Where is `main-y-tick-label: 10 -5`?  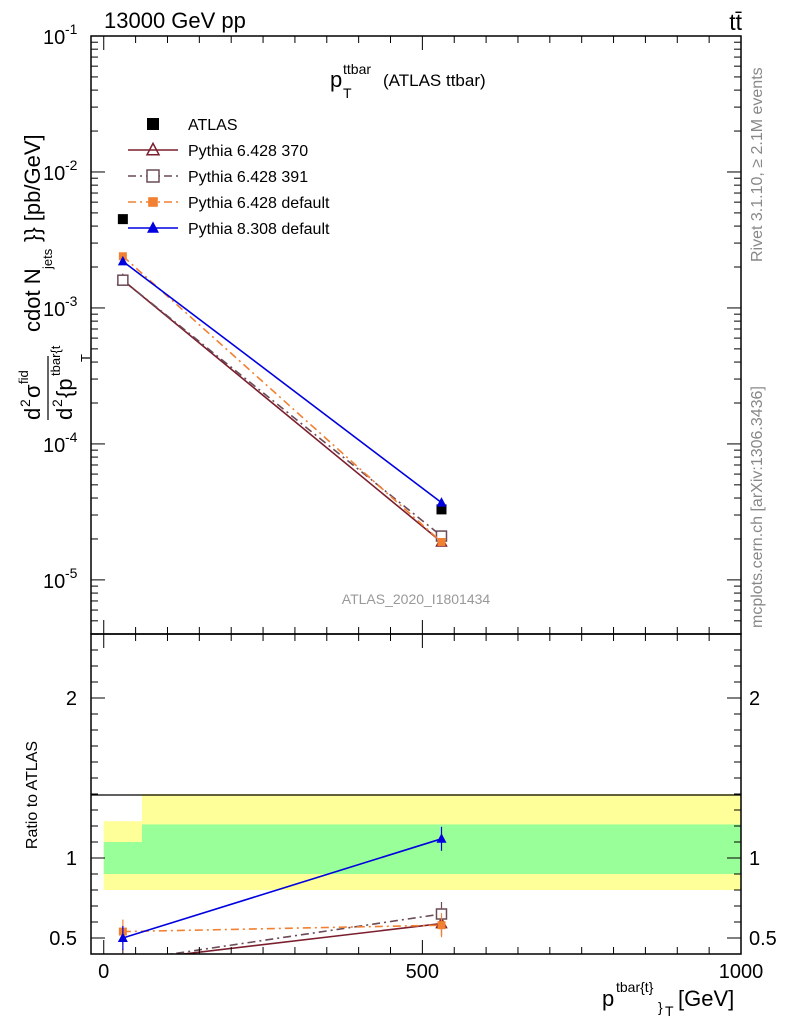 main-y-tick-label: 10 -5 is located at coordinates (60, 579).